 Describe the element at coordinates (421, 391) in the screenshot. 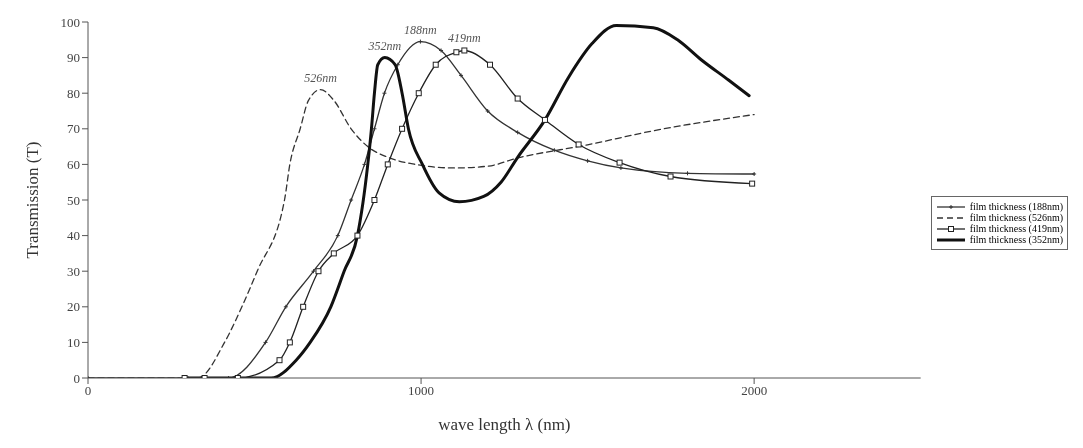

I see `x-tick-label: 1000` at that location.